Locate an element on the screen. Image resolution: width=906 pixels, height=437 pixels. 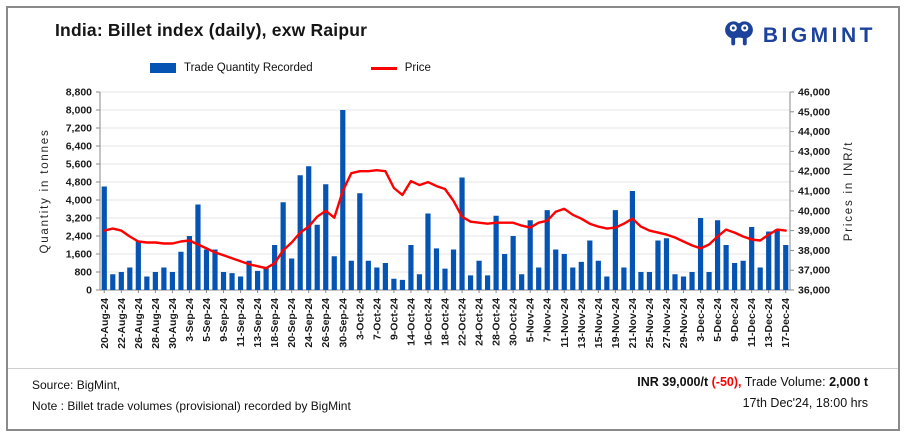
trade-volume-label: Trade Volume: is located at coordinates (785, 382).